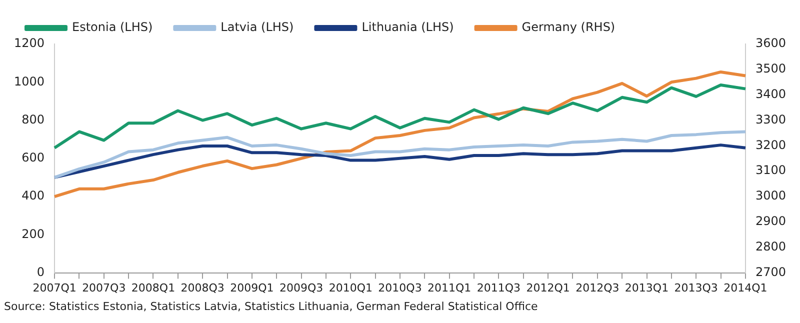 The width and height of the screenshot is (800, 323). Describe the element at coordinates (104, 287) in the screenshot. I see `x-tick-label: 2007Q3` at that location.